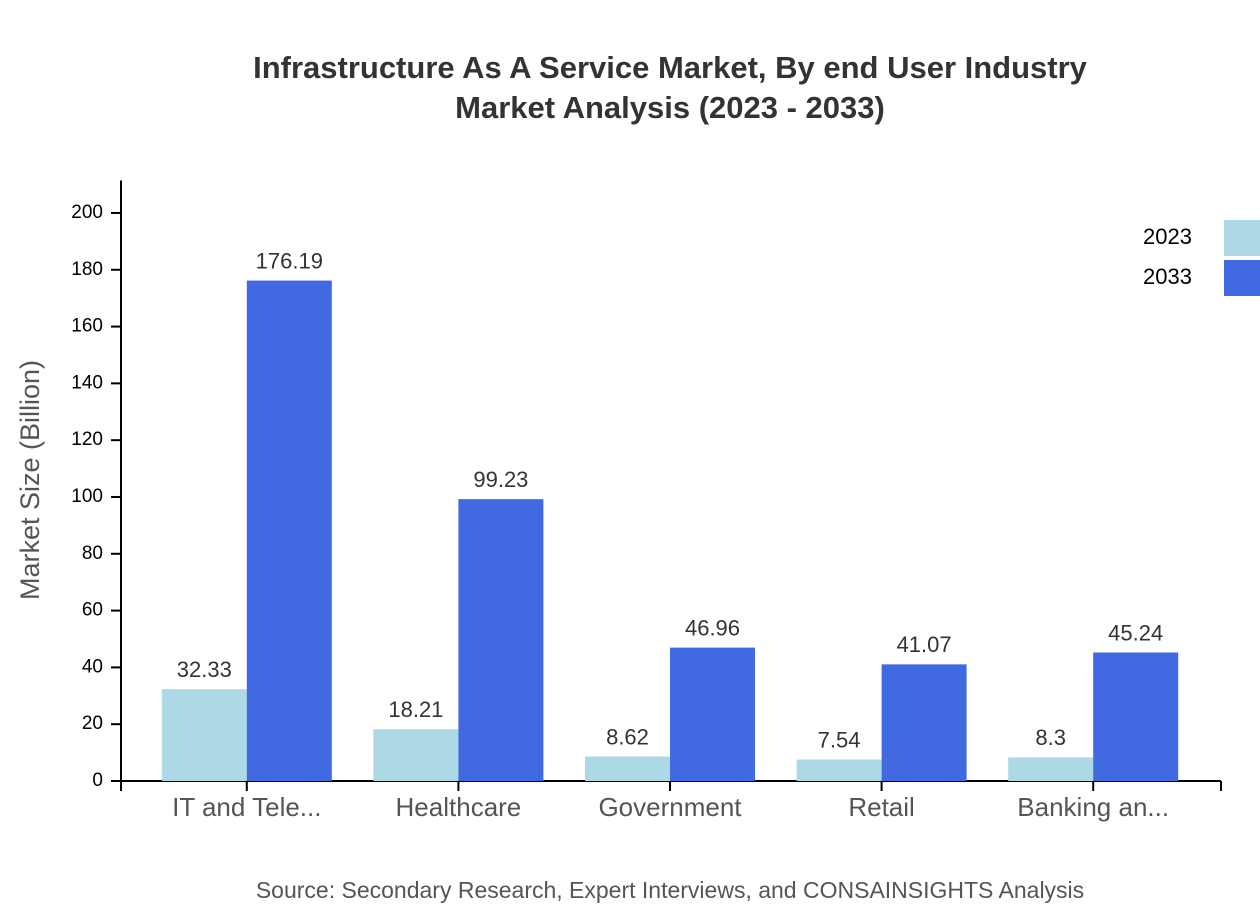 The image size is (1260, 920). Describe the element at coordinates (87, 439) in the screenshot. I see `y-tick-label: 120` at that location.